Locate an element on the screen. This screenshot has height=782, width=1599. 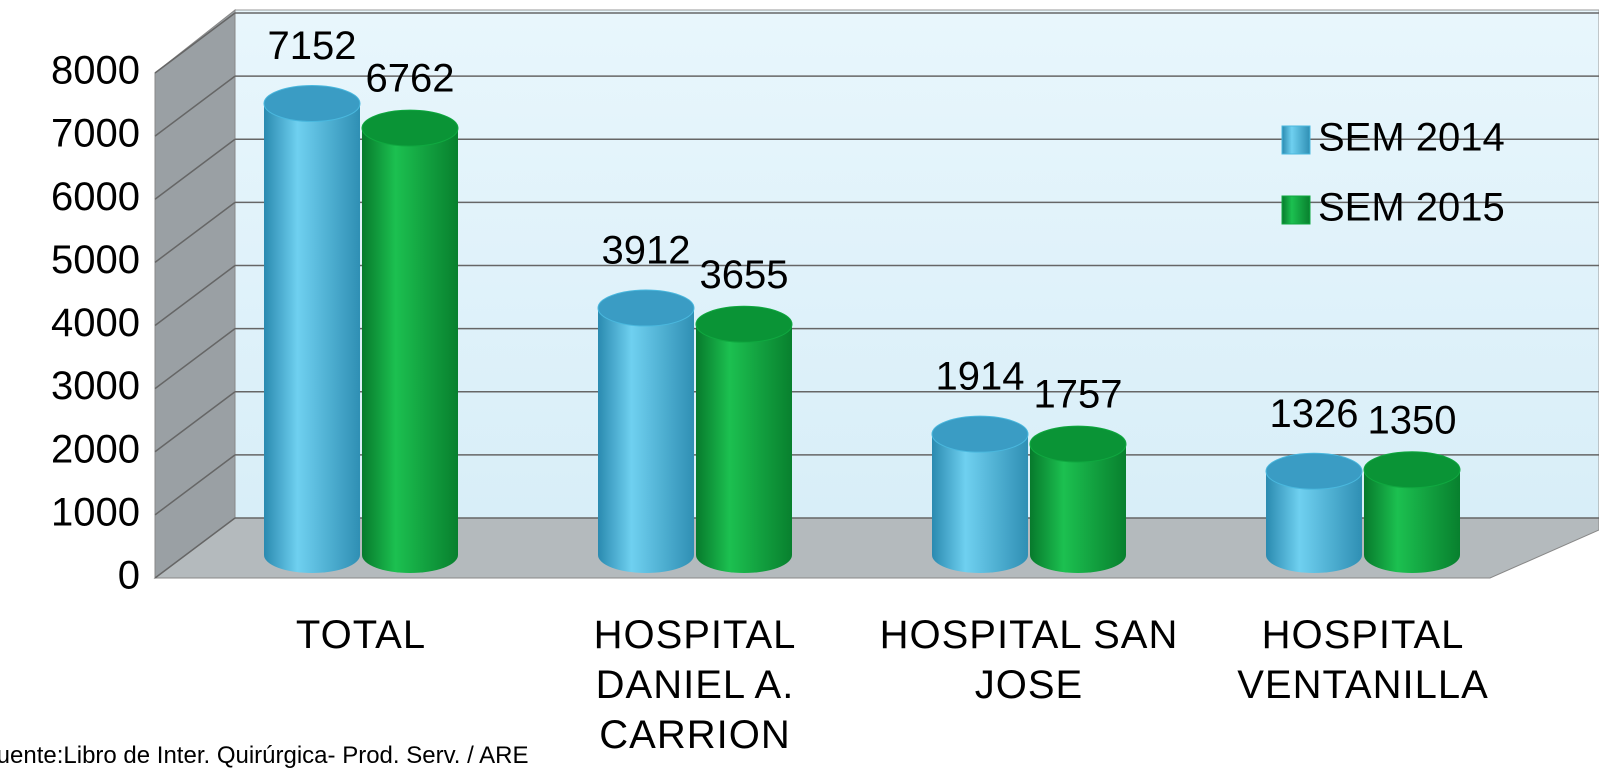
side-wall is located at coordinates (195, 293).